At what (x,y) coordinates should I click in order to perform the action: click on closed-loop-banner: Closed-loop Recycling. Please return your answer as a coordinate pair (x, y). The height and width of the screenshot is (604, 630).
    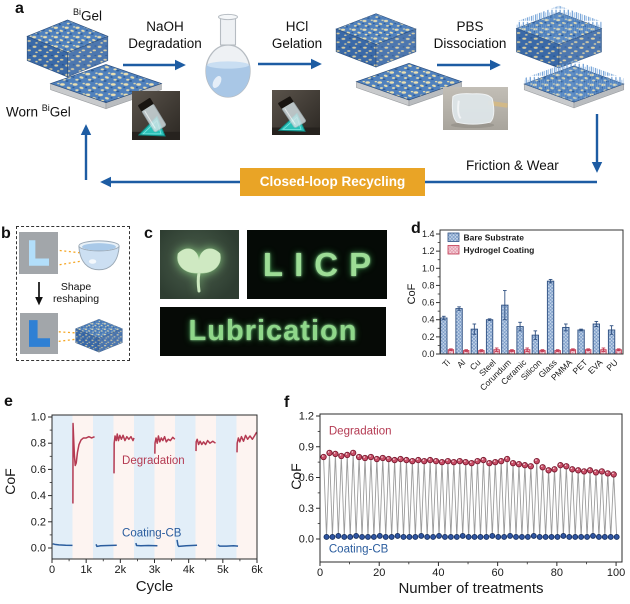
    Looking at the image, I should click on (332, 182).